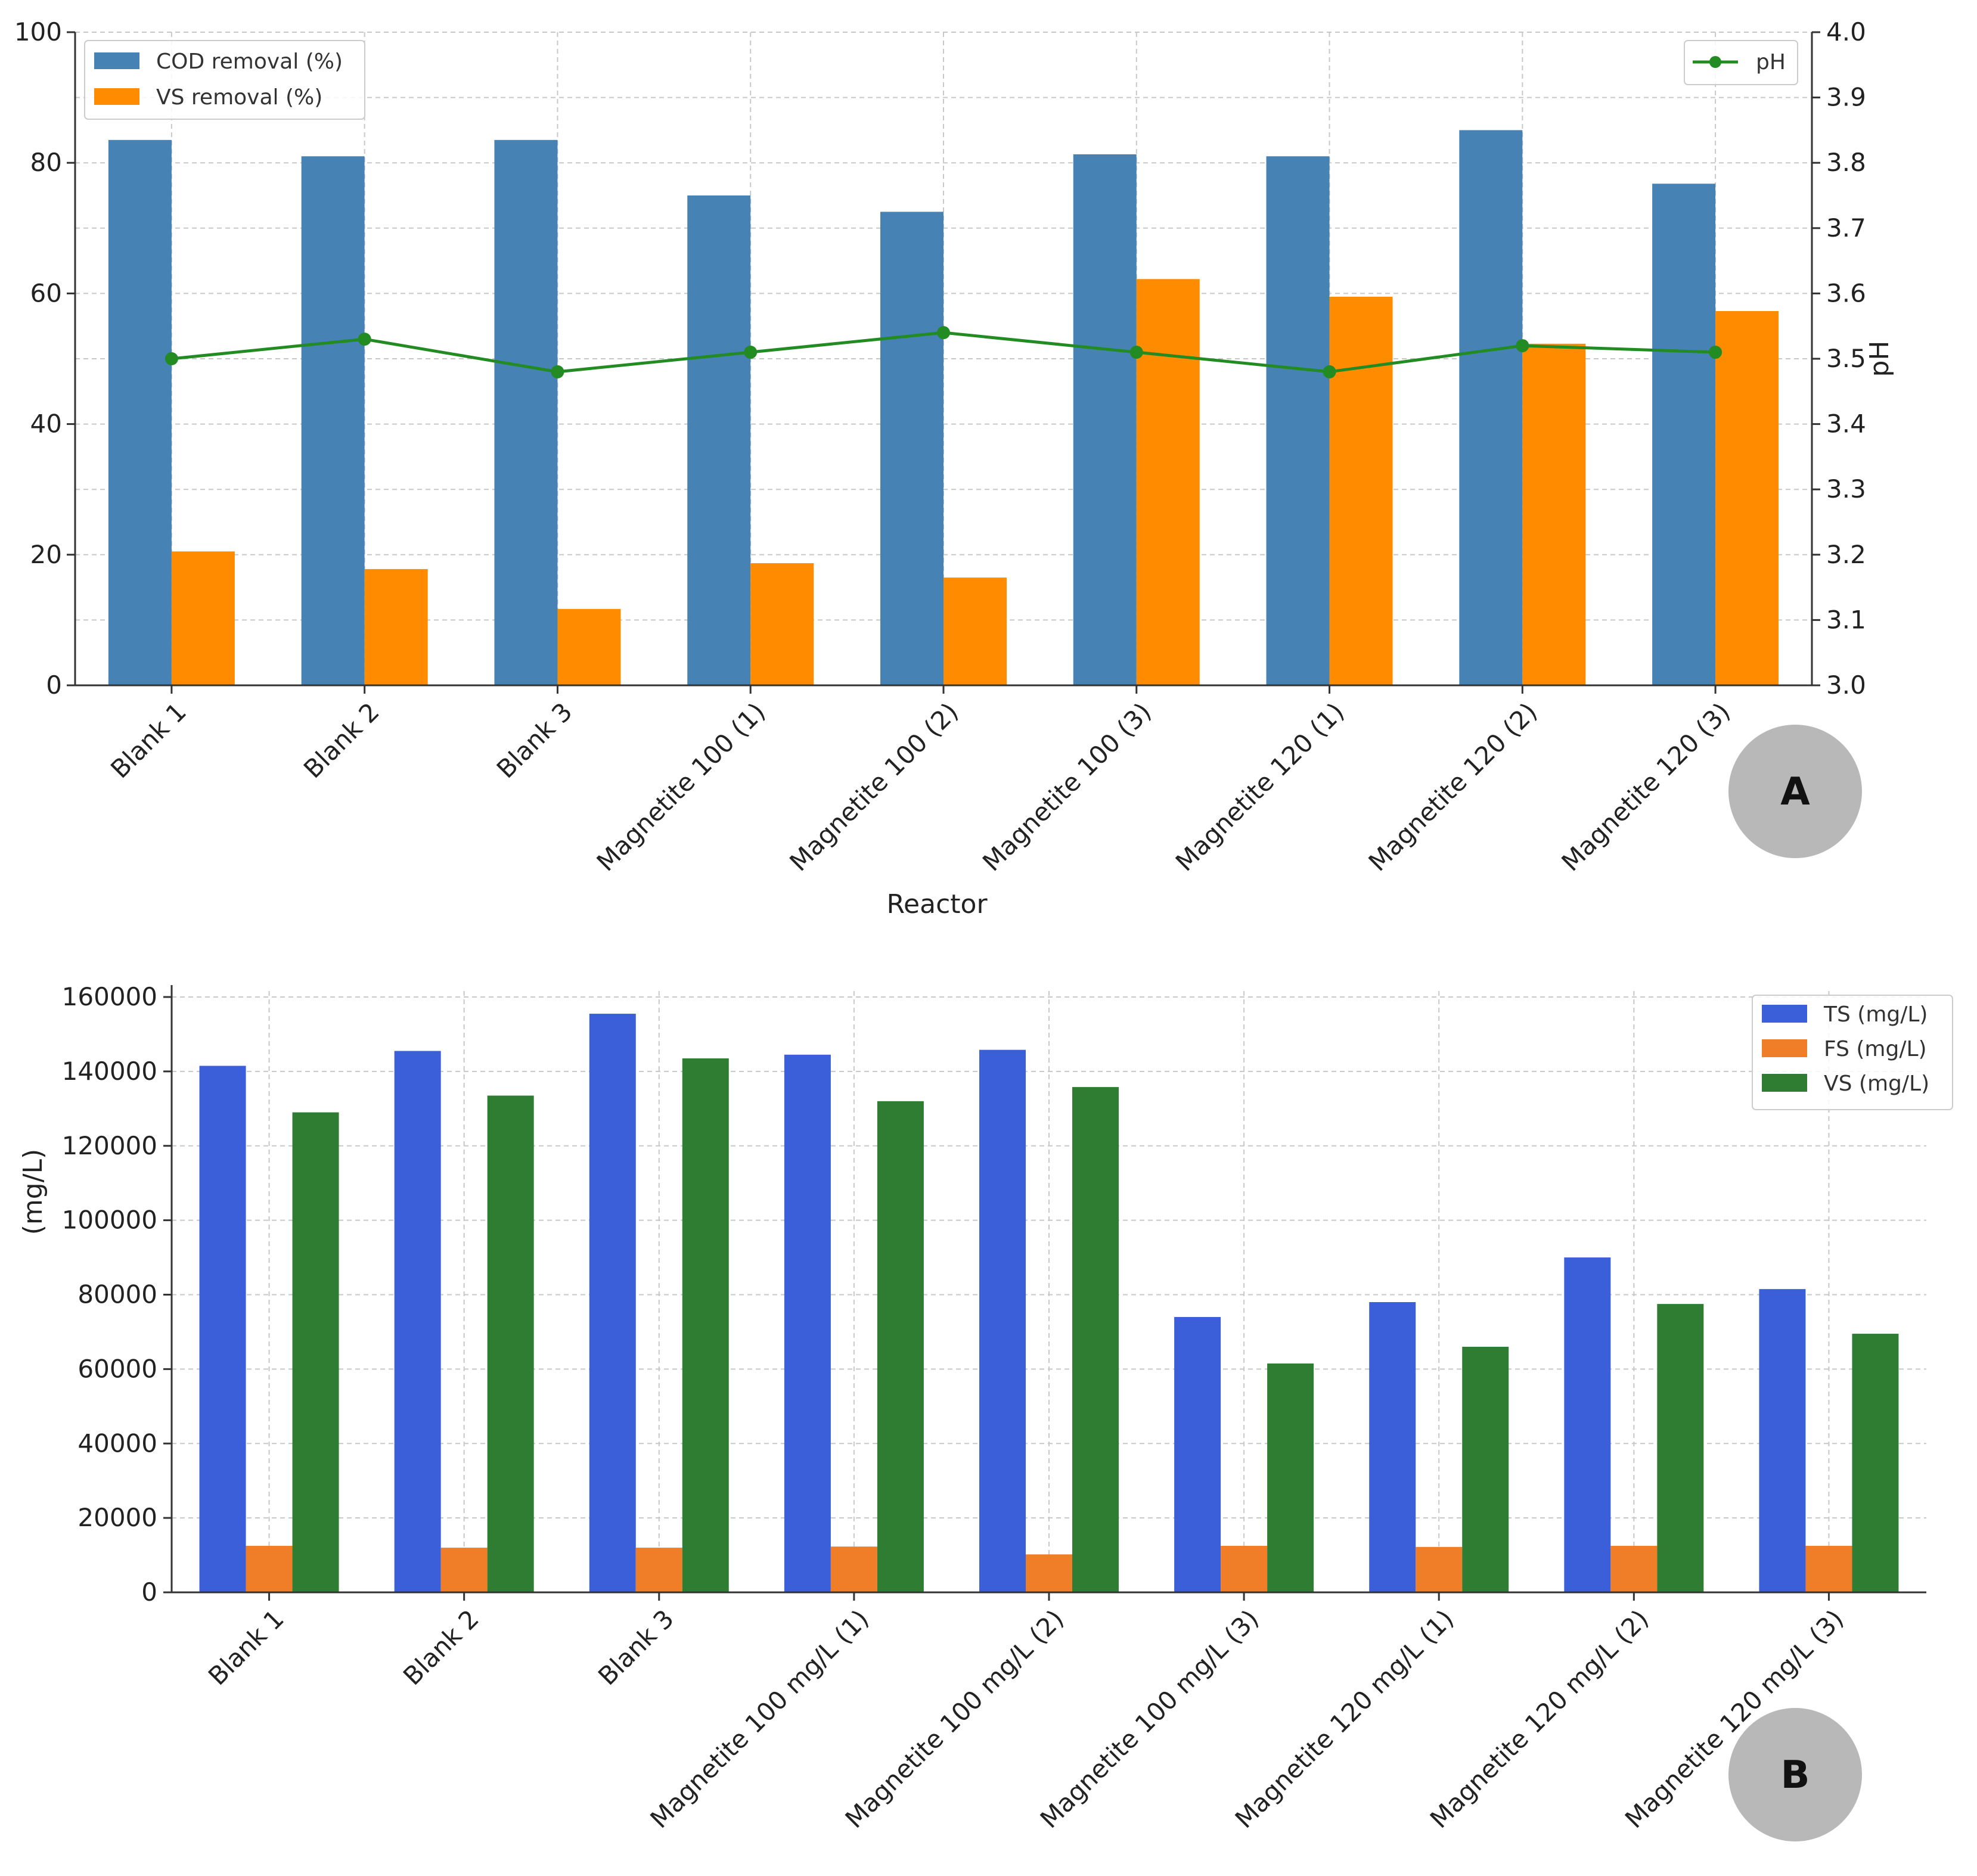 This screenshot has height=1876, width=1977. I want to click on panel-a-label-badge, so click(1795, 791).